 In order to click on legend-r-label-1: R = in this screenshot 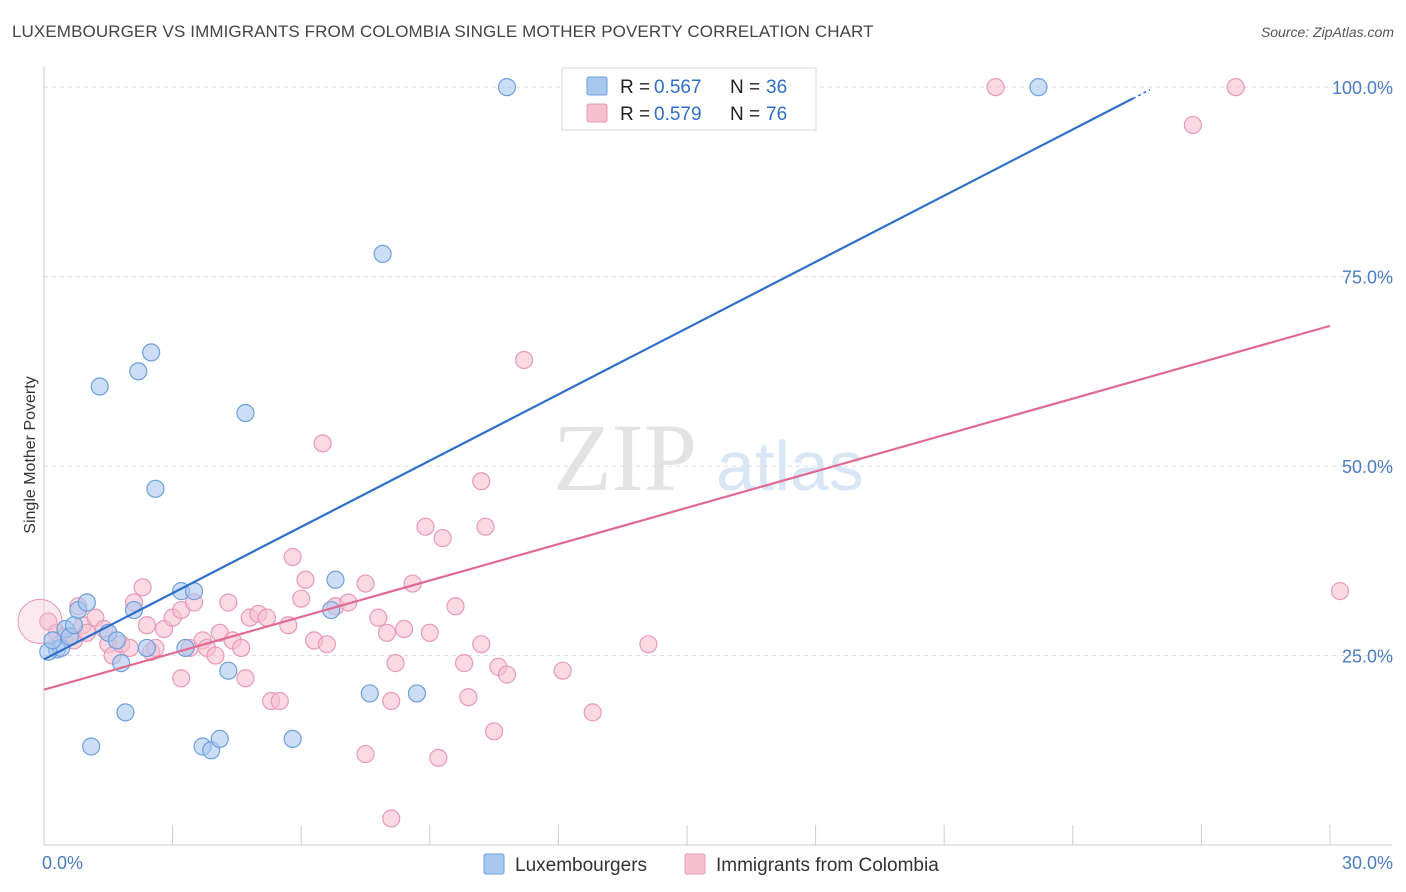, I will do `click(635, 87)`.